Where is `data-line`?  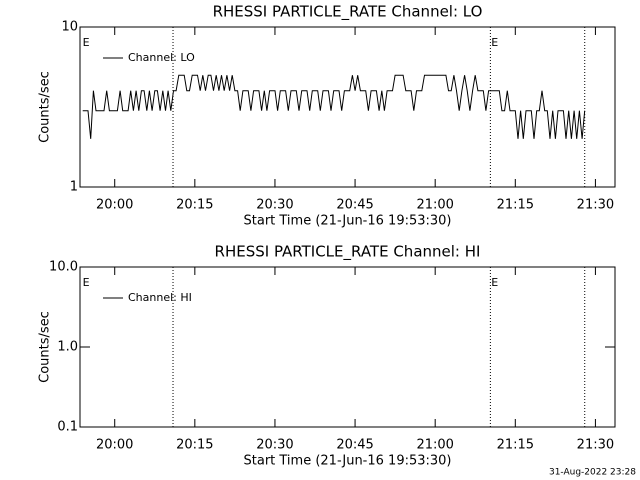 data-line is located at coordinates (334, 106).